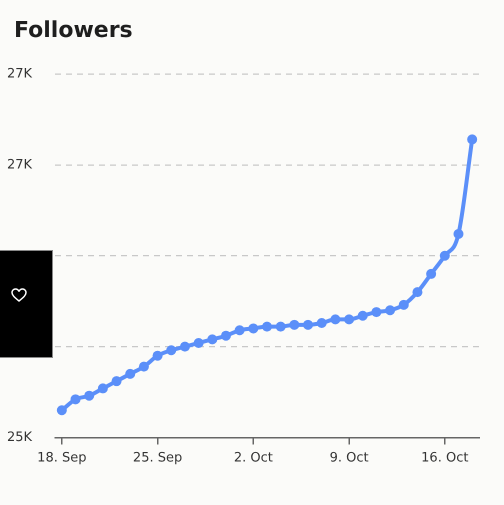 The height and width of the screenshot is (505, 504). I want to click on x-tick-label: 9. Oct, so click(349, 458).